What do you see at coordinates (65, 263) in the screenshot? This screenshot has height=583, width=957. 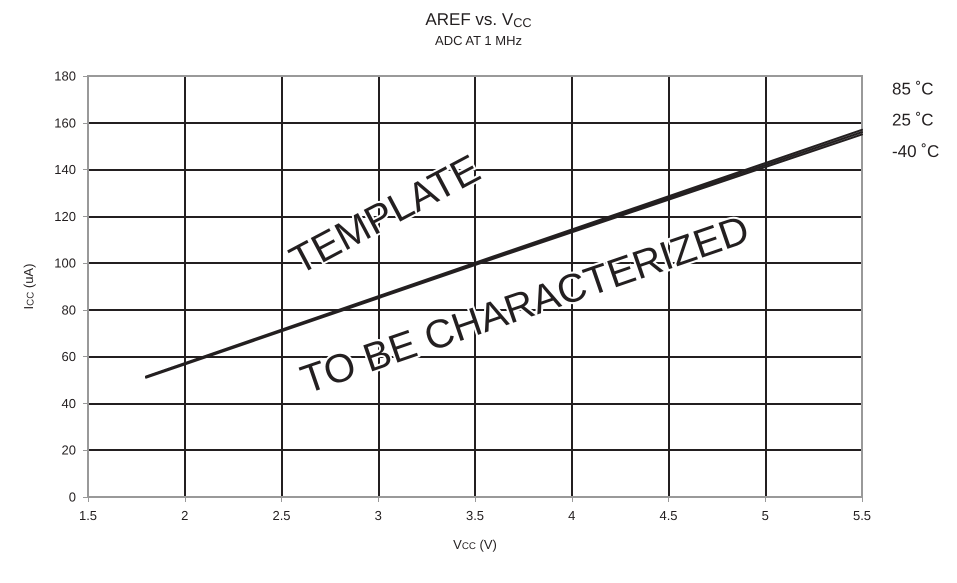 I see `y-tick-label: 100` at bounding box center [65, 263].